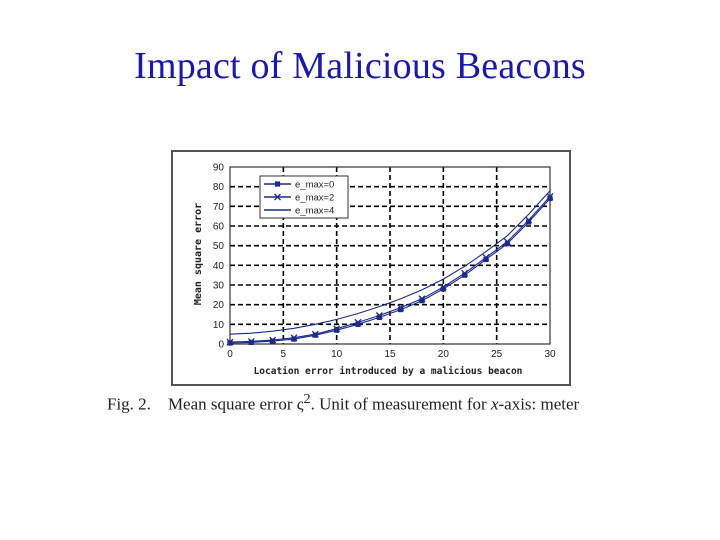 The height and width of the screenshot is (540, 720). Describe the element at coordinates (390, 354) in the screenshot. I see `x-tick-label: 15` at that location.